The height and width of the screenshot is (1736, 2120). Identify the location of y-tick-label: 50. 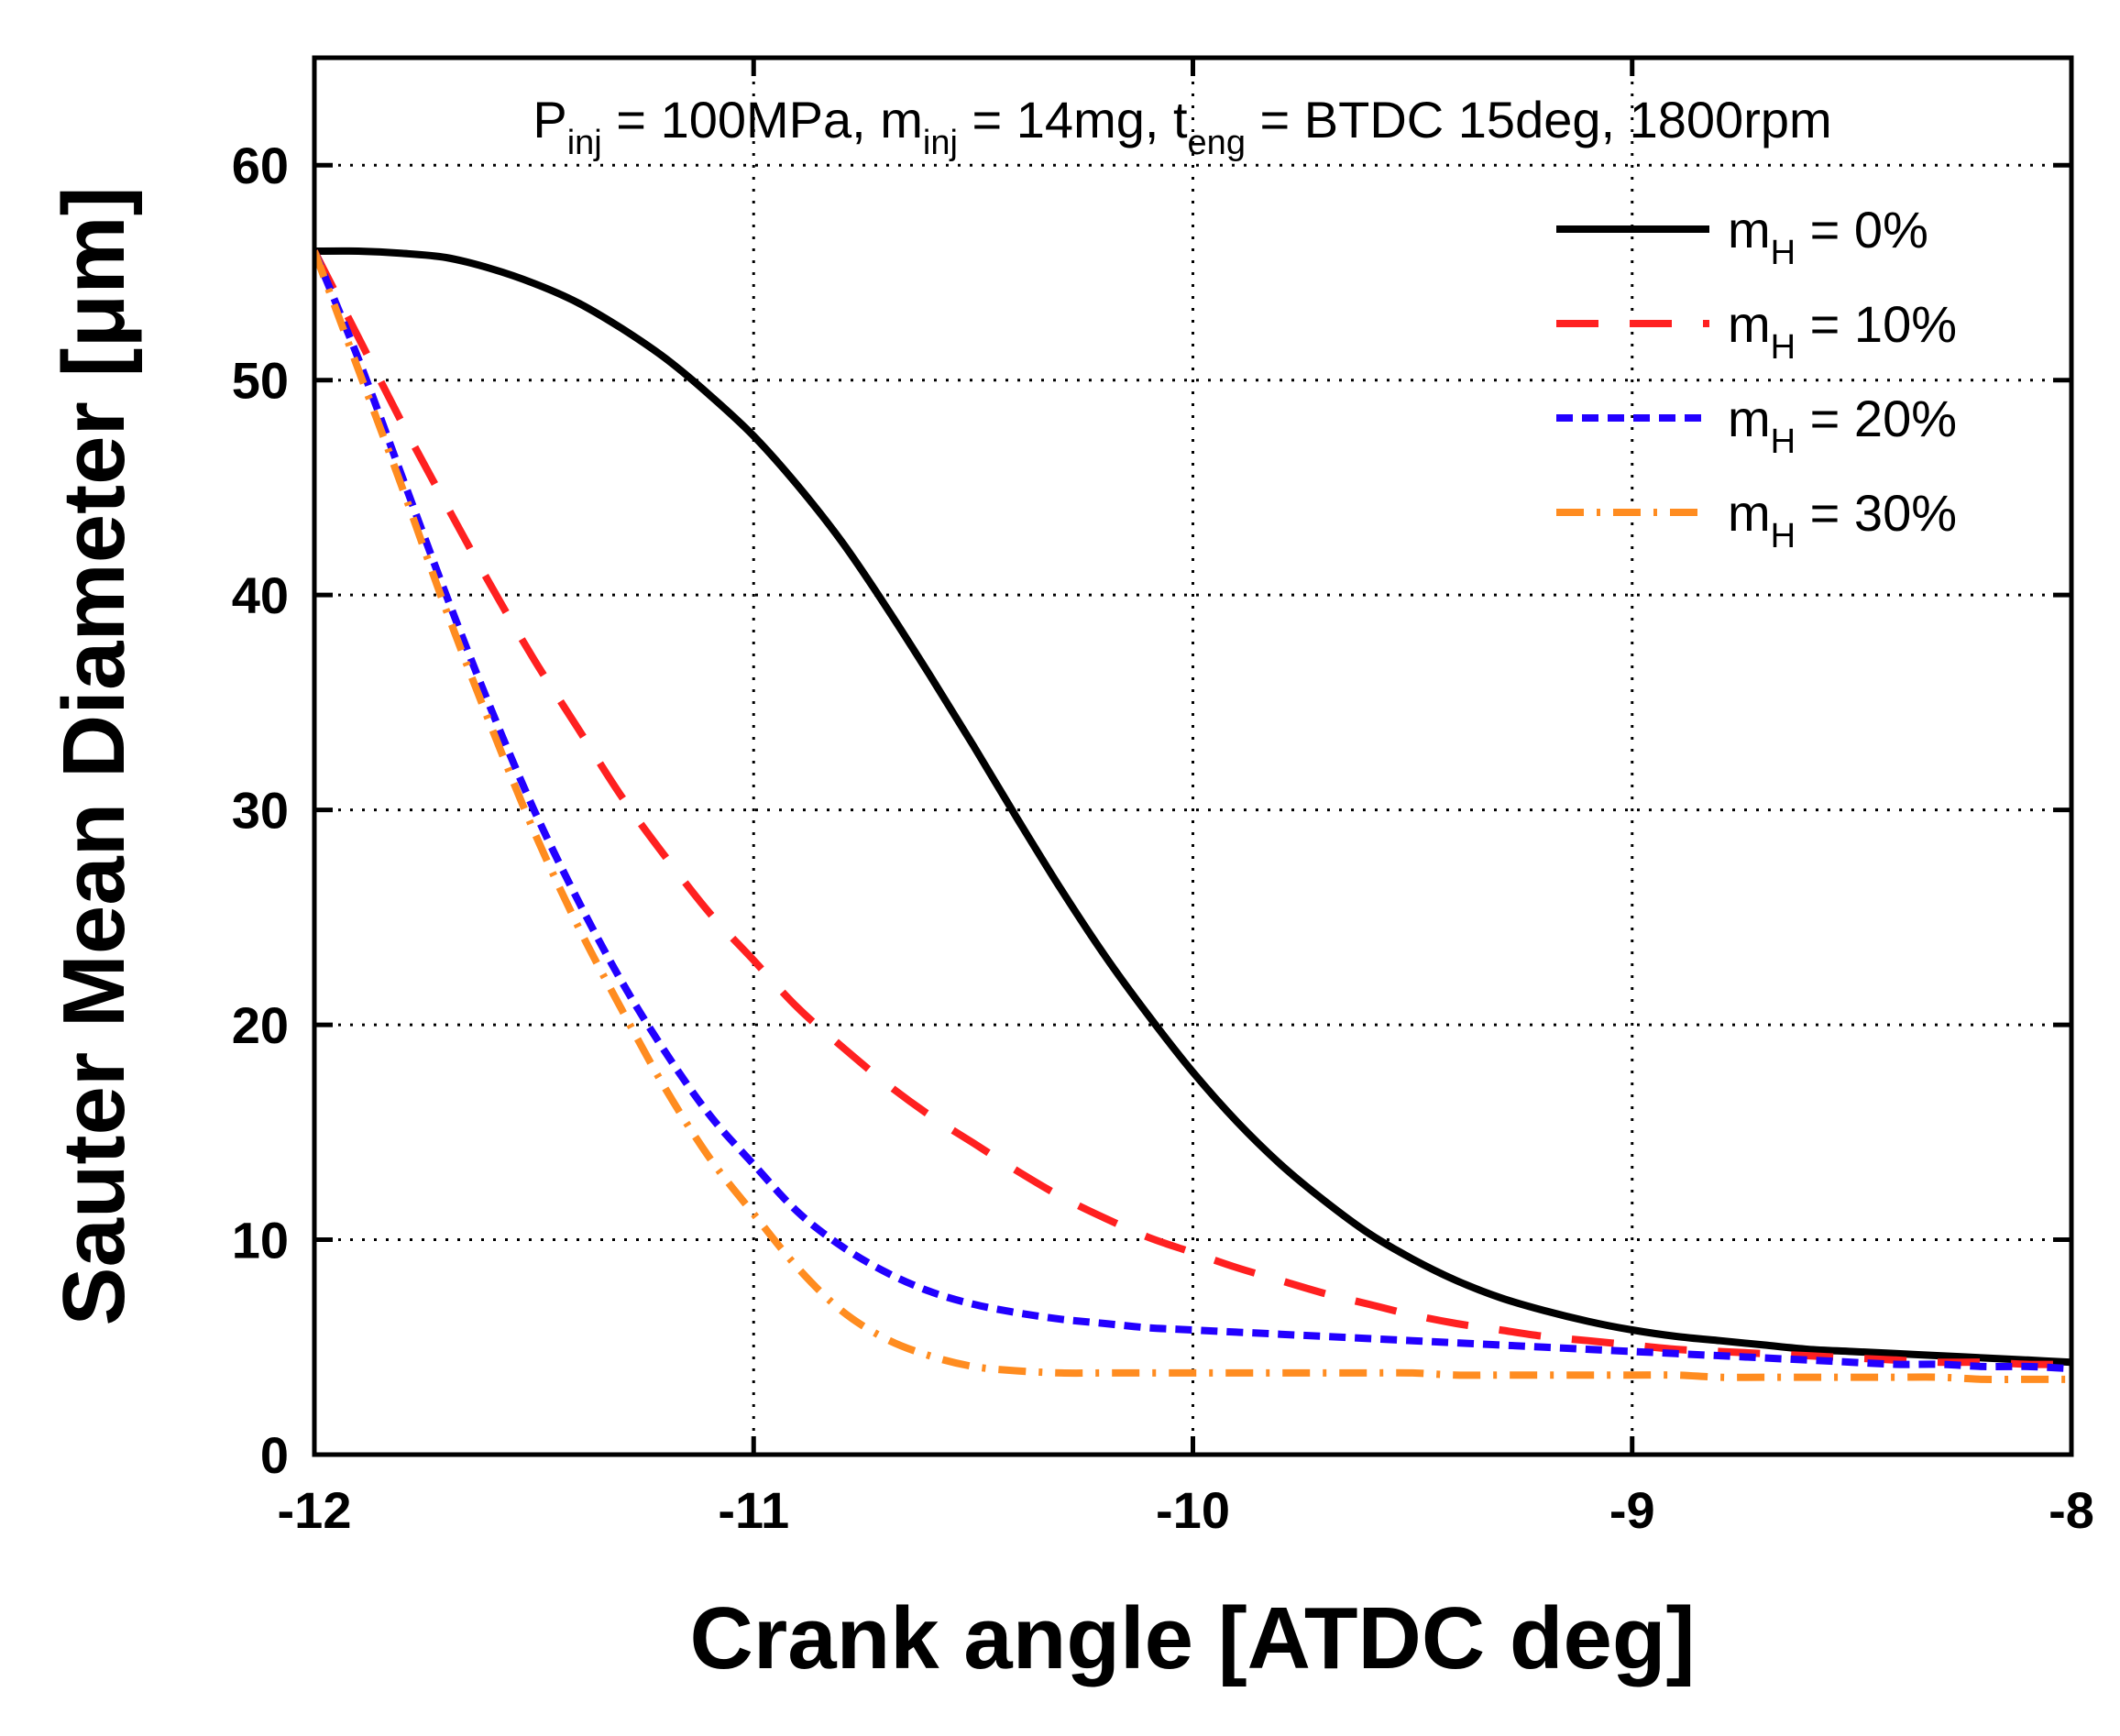
(260, 381).